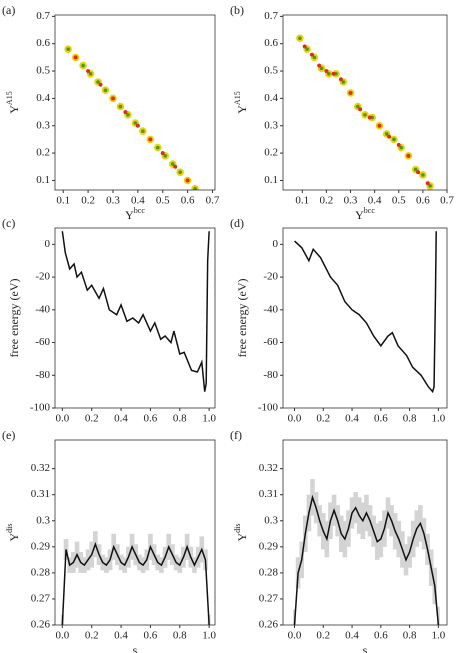 The width and height of the screenshot is (474, 653). I want to click on y-axis-label: Ydis, so click(13, 532).